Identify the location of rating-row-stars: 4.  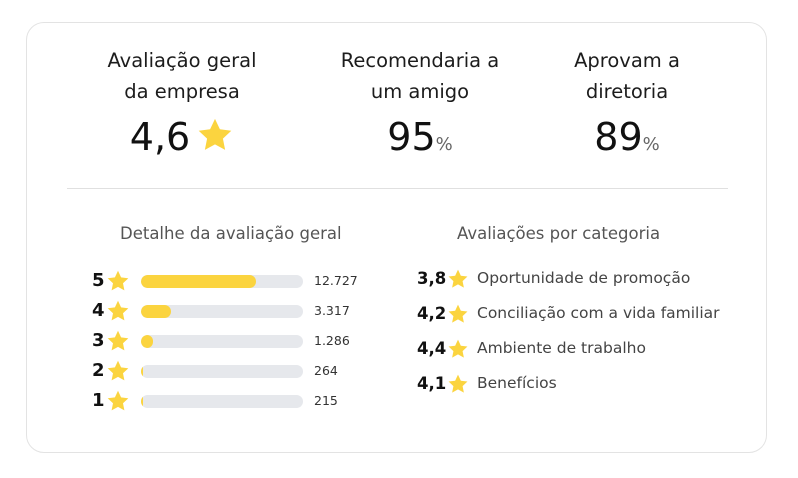
(98, 310).